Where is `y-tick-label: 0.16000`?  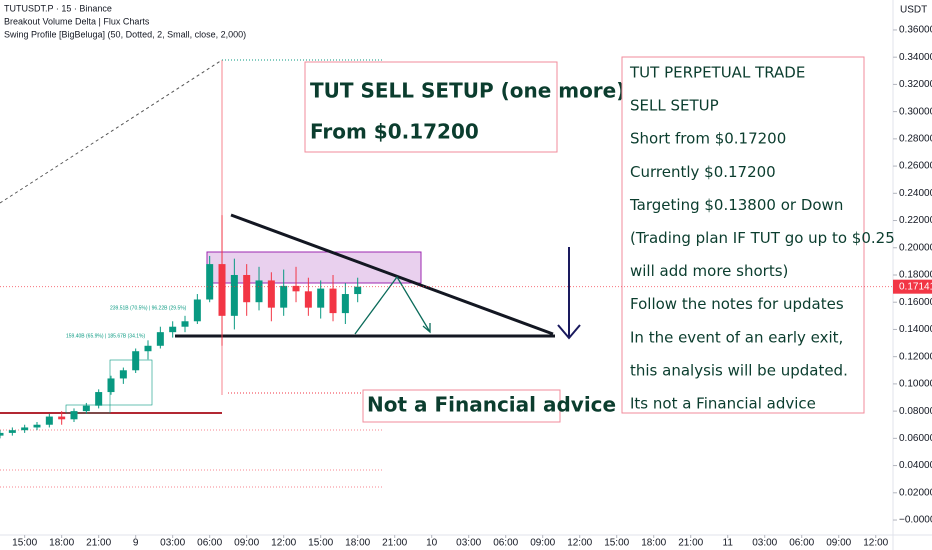 y-tick-label: 0.16000 is located at coordinates (915, 302).